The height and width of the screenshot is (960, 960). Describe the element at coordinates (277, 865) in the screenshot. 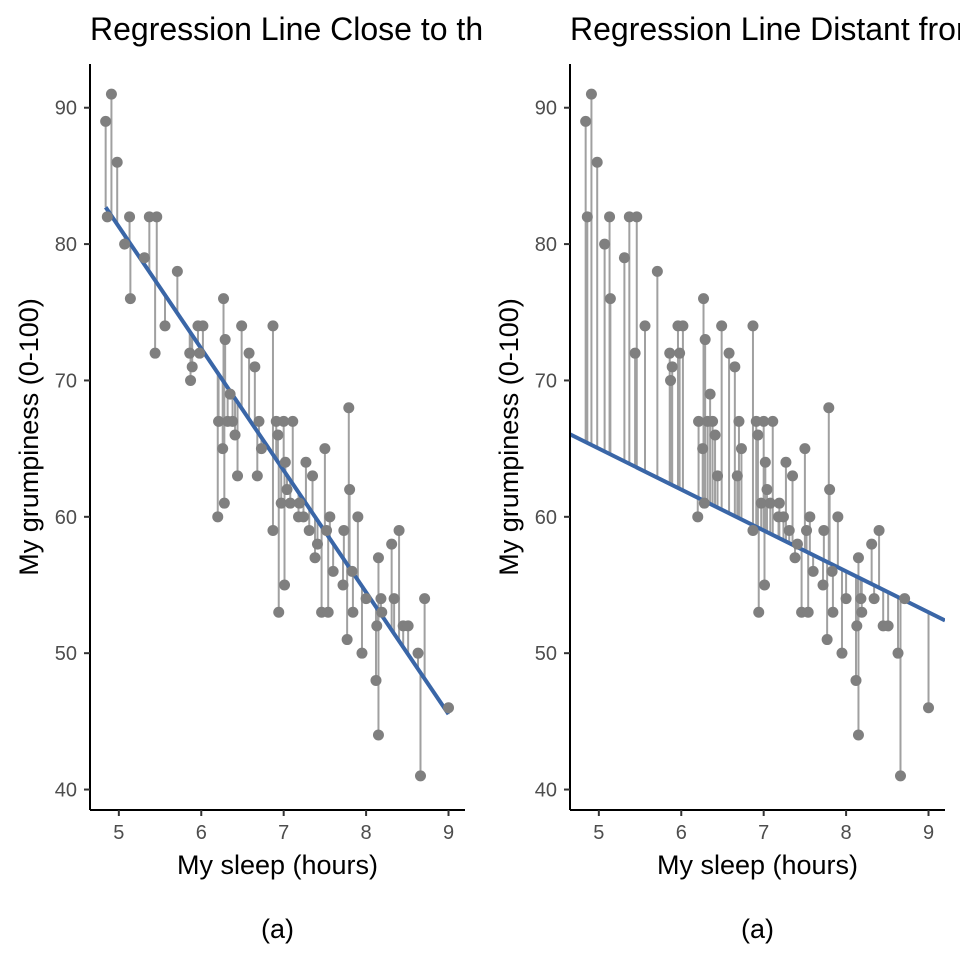

I see `x-axis-title: My sleep (hours)` at that location.